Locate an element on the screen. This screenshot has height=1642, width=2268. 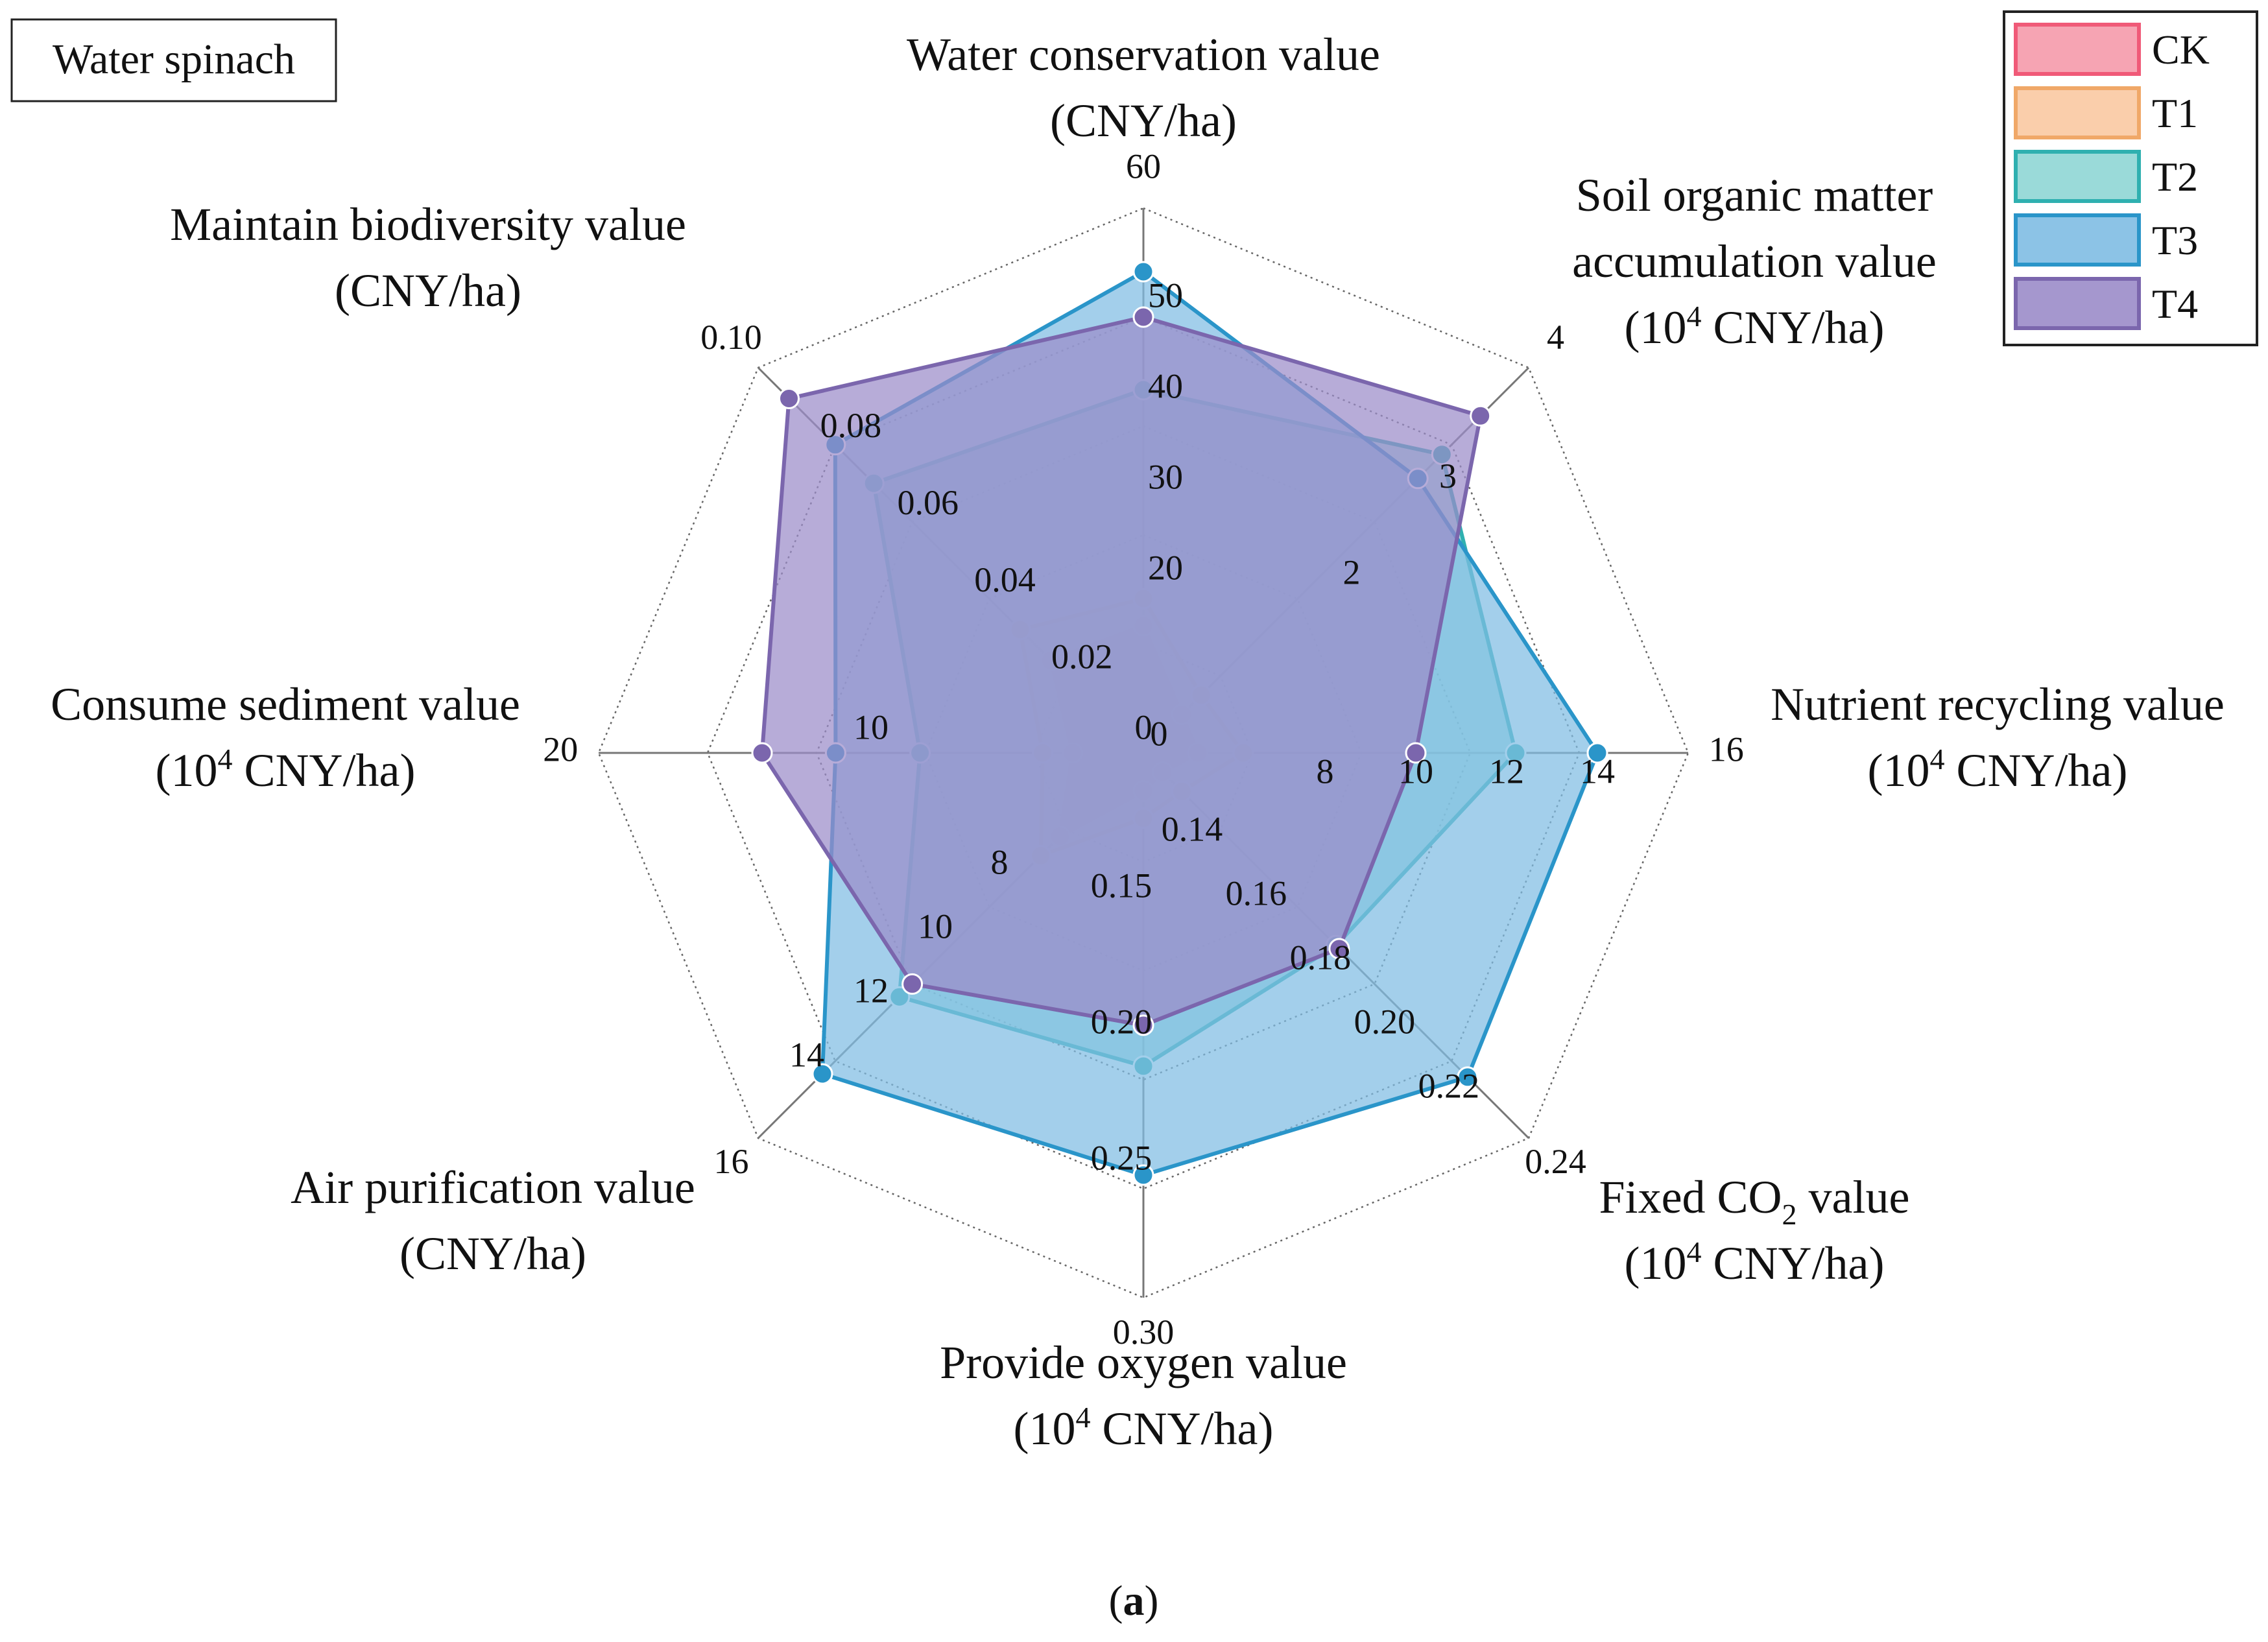
ticks-air-purification: 8 10 12 14 16 is located at coordinates (861, 1011).